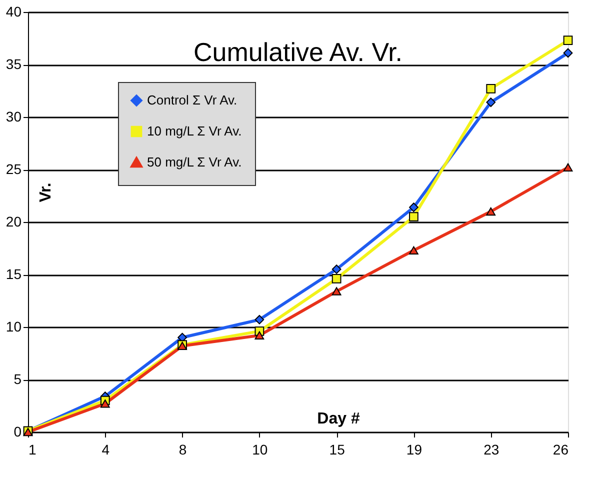 The height and width of the screenshot is (477, 601). What do you see at coordinates (14, 12) in the screenshot?
I see `y-tick-label: 40` at bounding box center [14, 12].